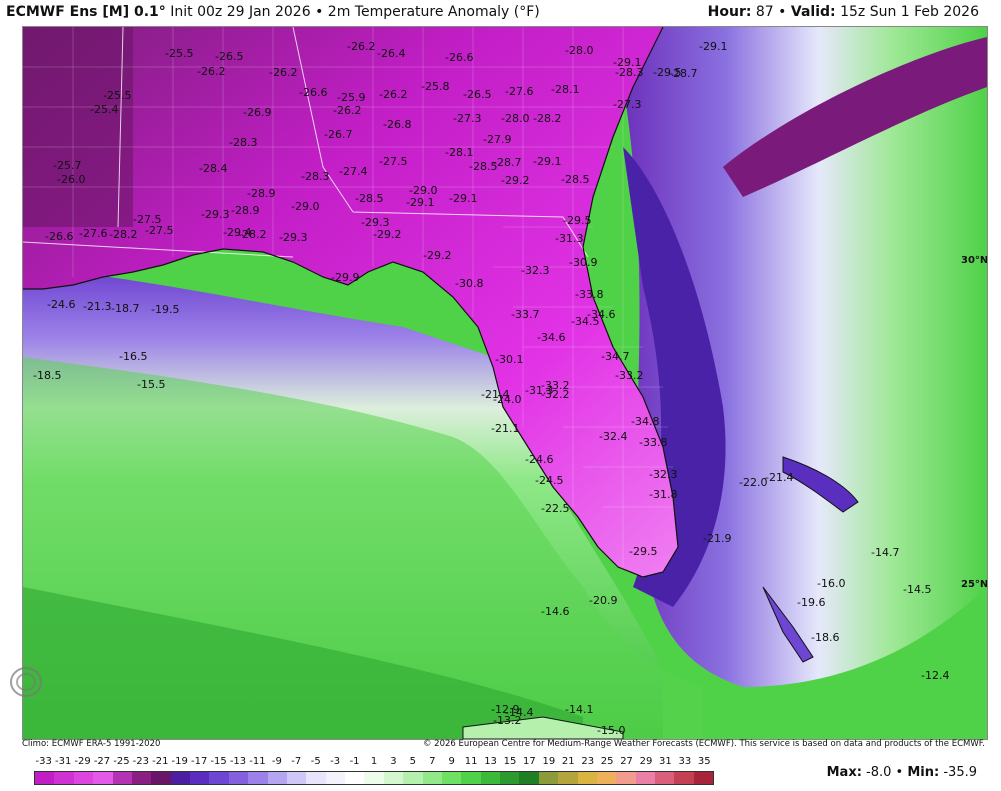  I want to click on legend-tick-label: 13, so click(490, 761).